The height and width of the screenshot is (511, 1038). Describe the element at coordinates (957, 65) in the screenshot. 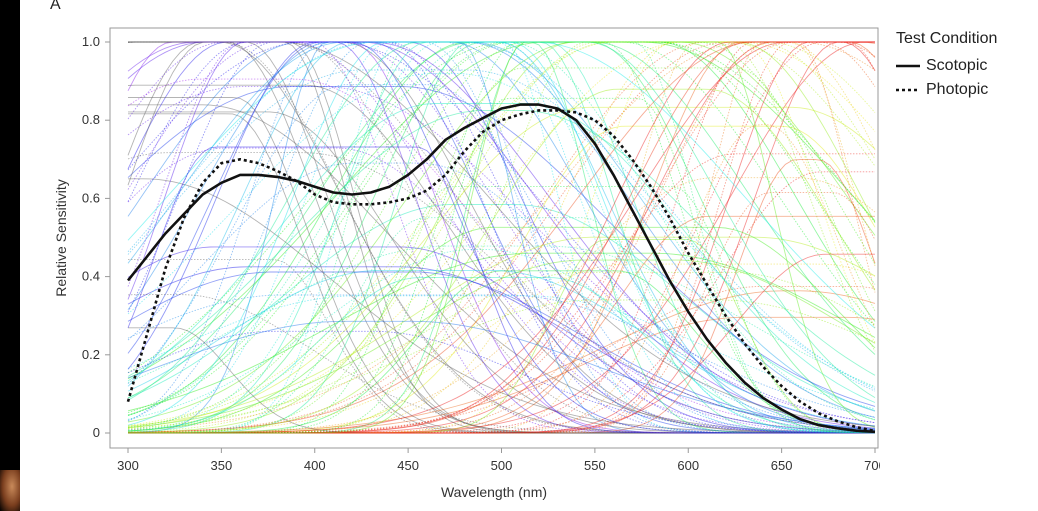

I see `legend-label-scotopic: Scotopic` at that location.